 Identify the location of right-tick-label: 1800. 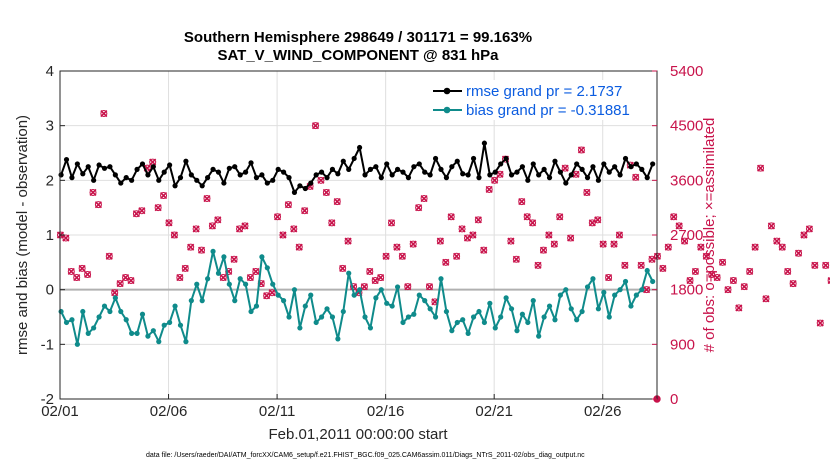
(686, 290).